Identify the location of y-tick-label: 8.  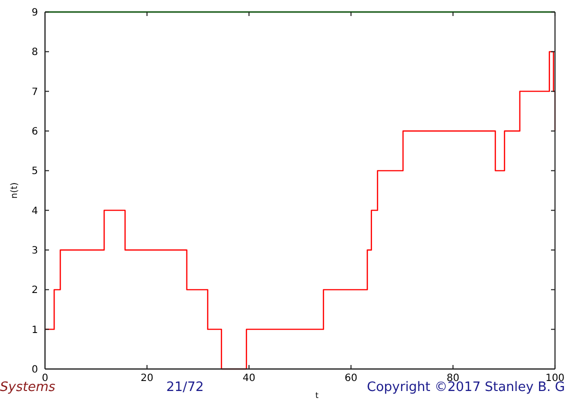
(35, 52).